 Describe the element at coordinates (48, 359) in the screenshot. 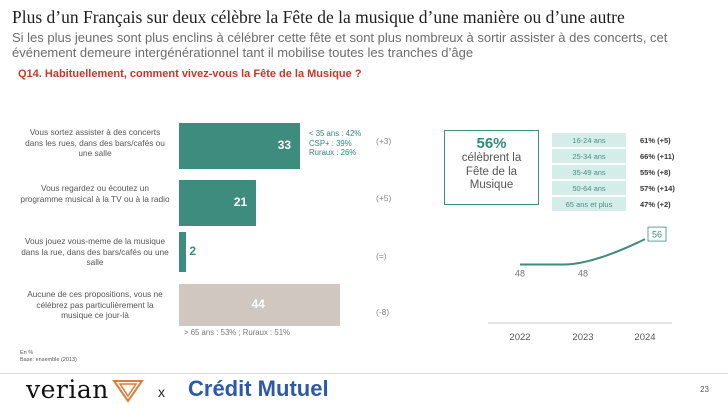

I see `base-note: Base: ensemble (2013)` at that location.